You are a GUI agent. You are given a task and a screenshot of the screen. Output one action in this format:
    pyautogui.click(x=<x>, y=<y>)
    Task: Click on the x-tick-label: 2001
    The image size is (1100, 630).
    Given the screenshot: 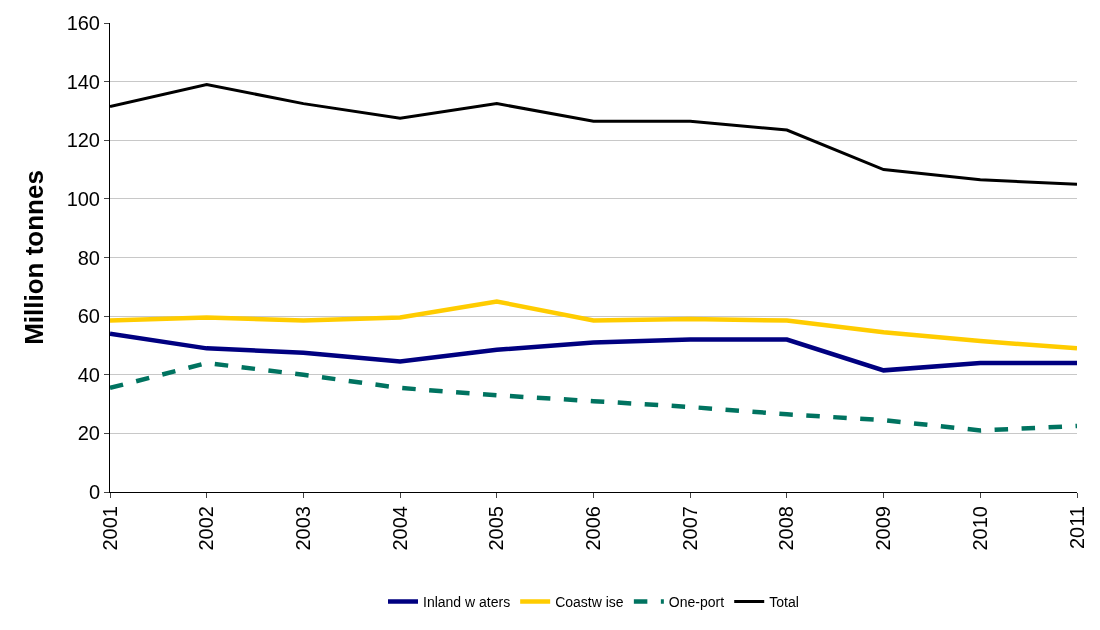 What is the action you would take?
    pyautogui.click(x=109, y=528)
    